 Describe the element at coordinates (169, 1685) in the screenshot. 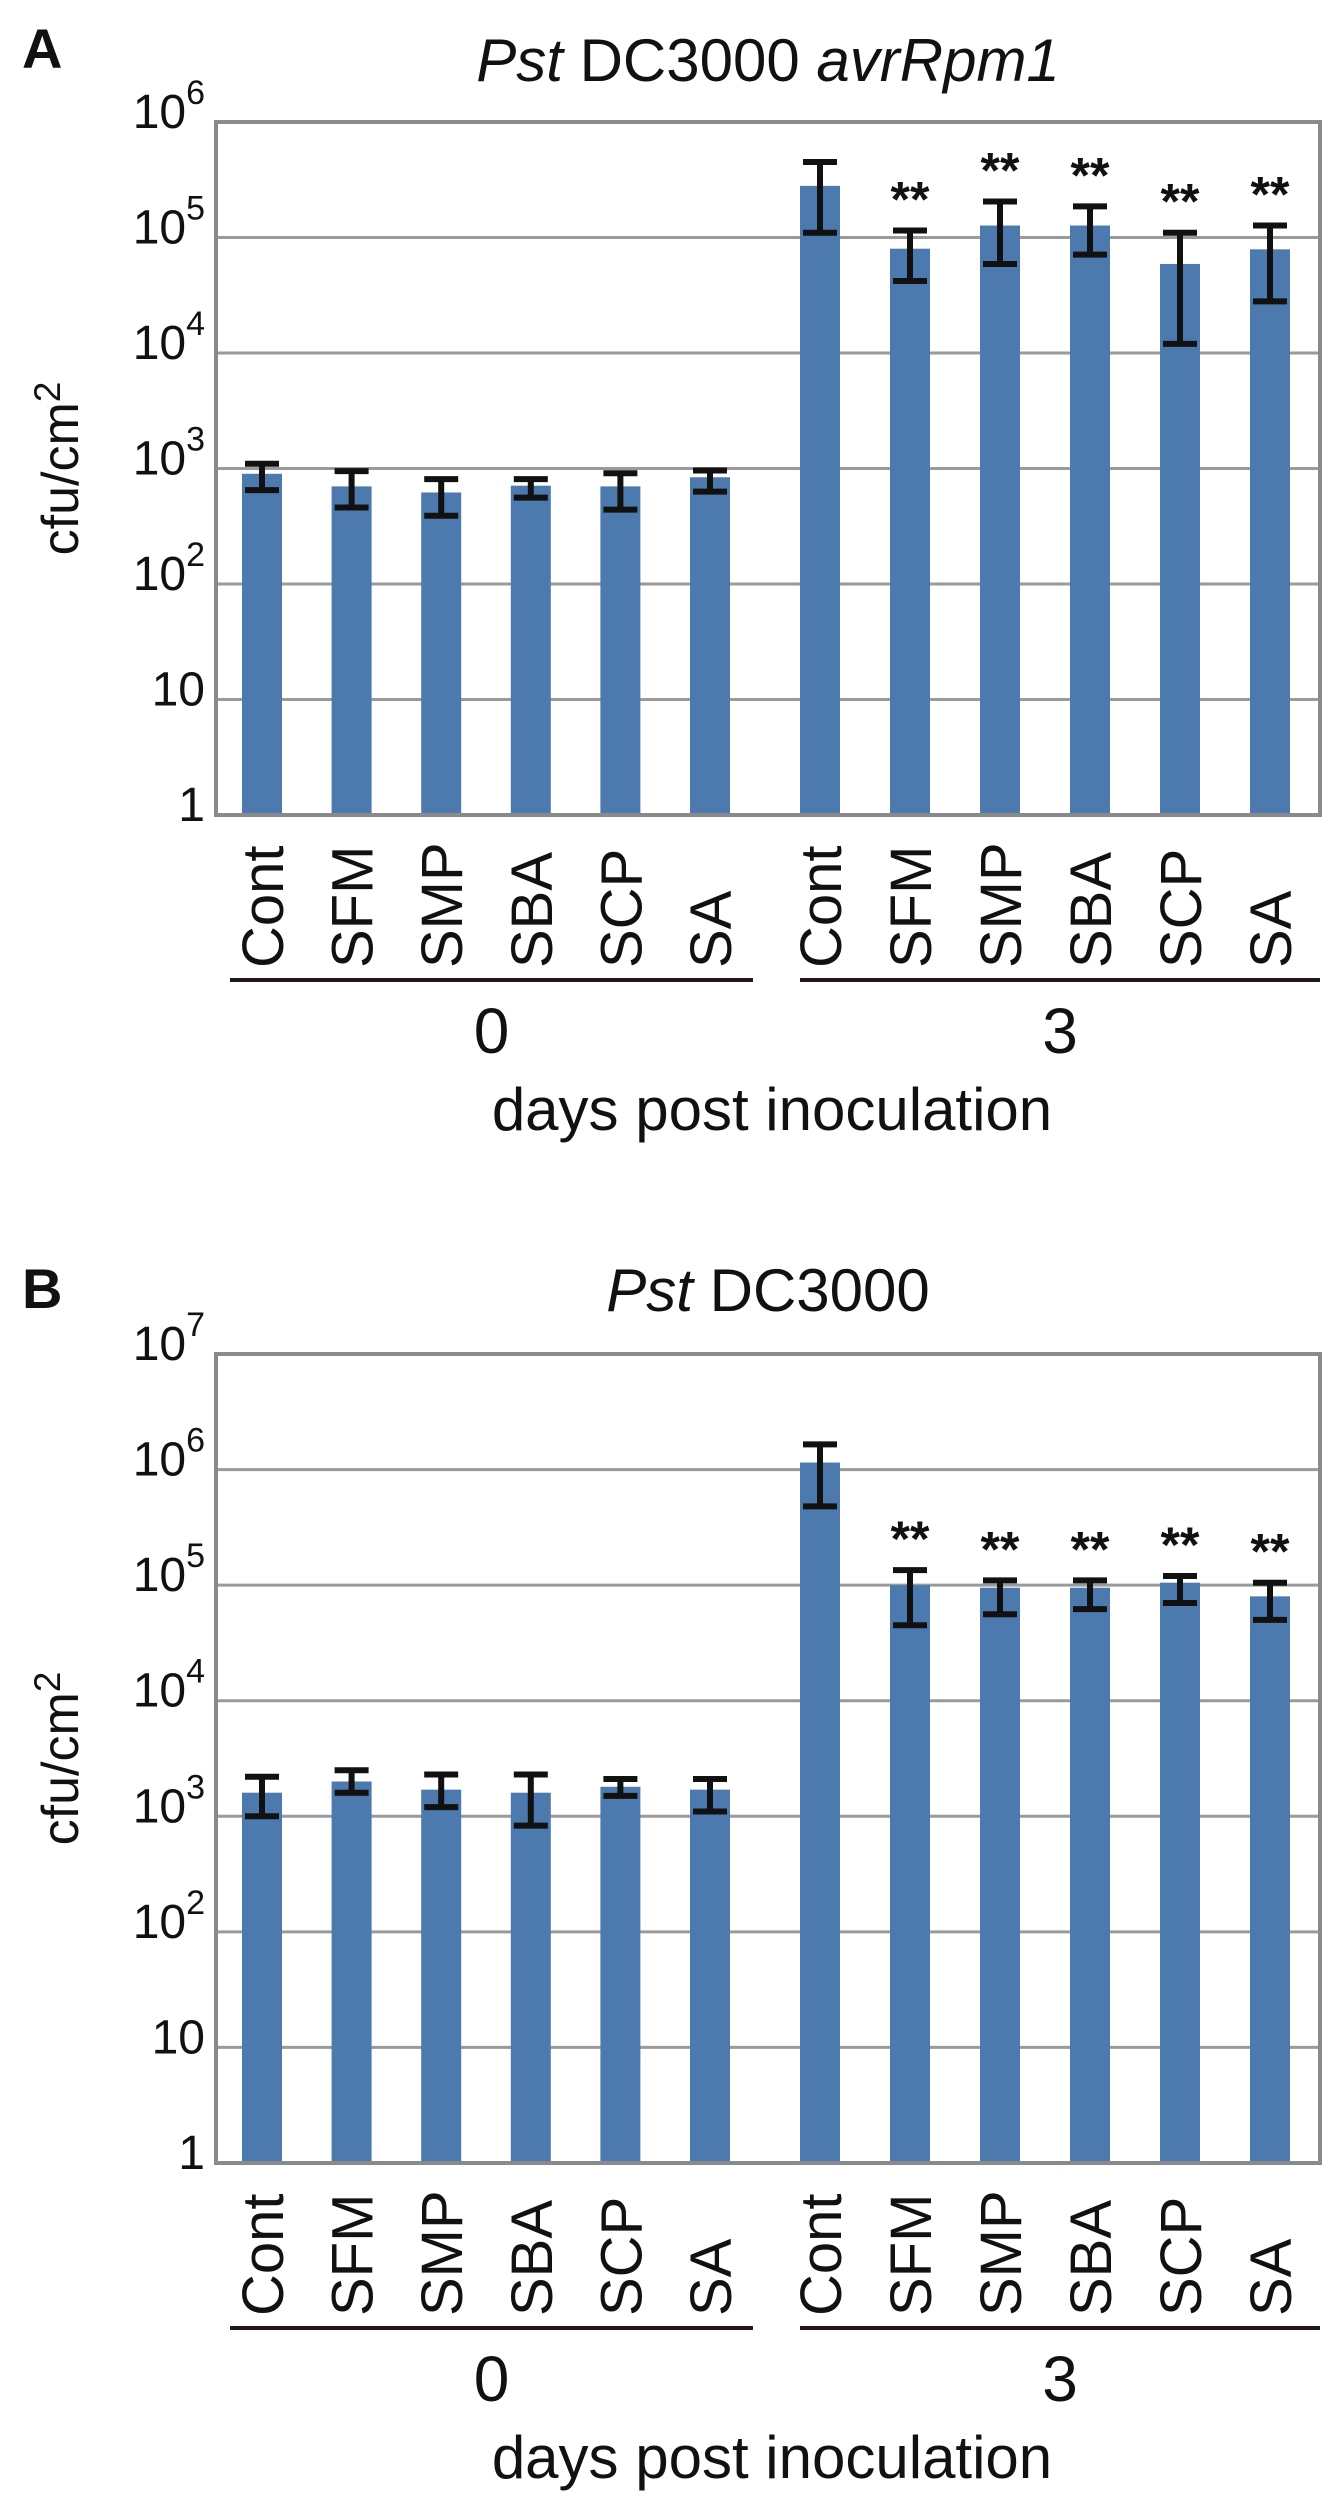

I see `y-tick-label: 10⁴` at that location.